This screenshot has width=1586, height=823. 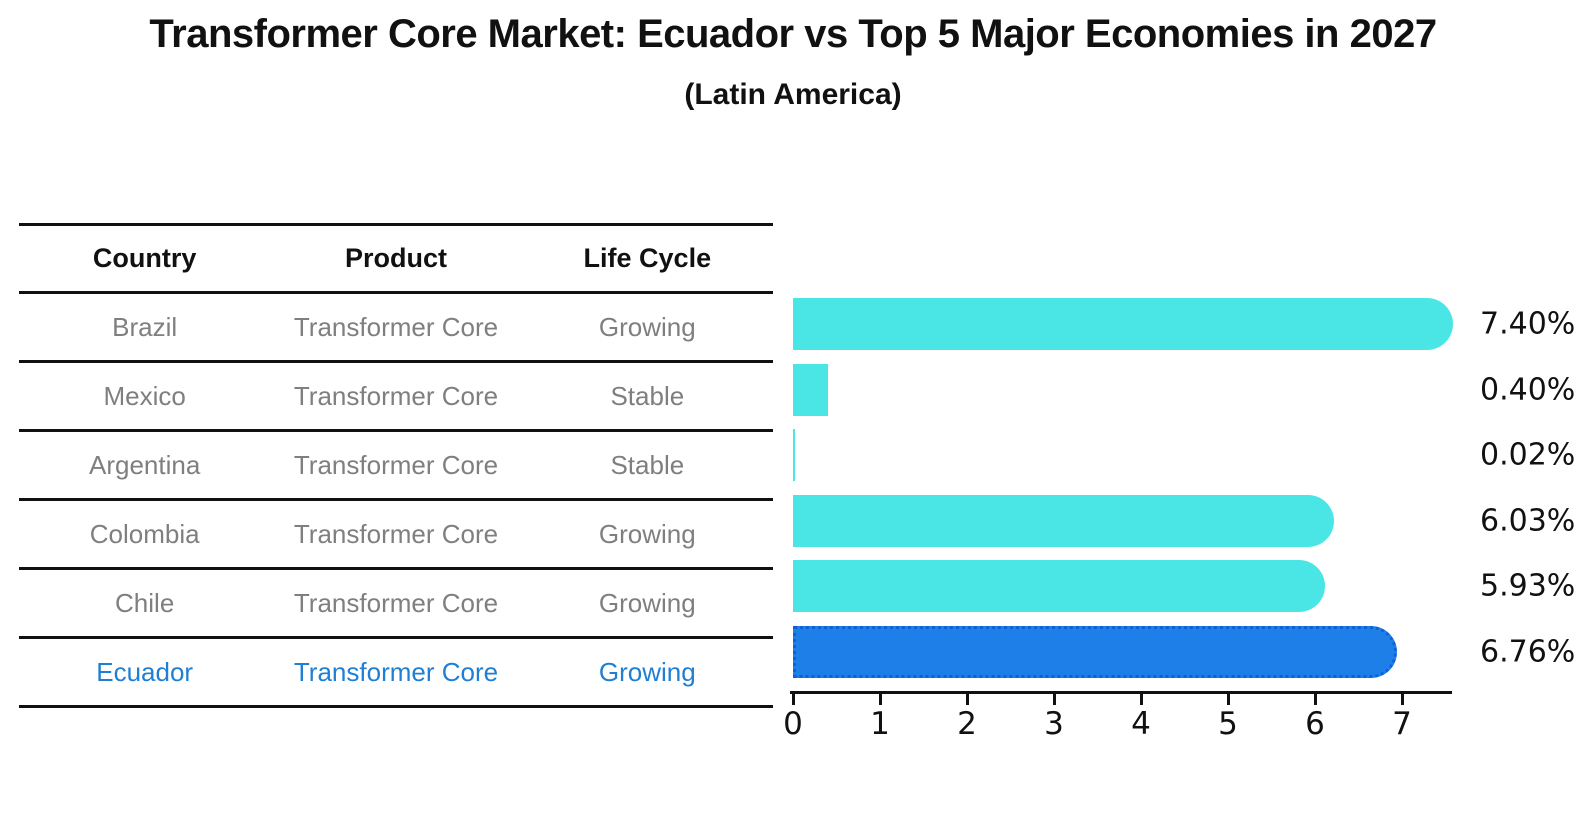 I want to click on value-label-argentina: 0.02%, so click(x=1528, y=455).